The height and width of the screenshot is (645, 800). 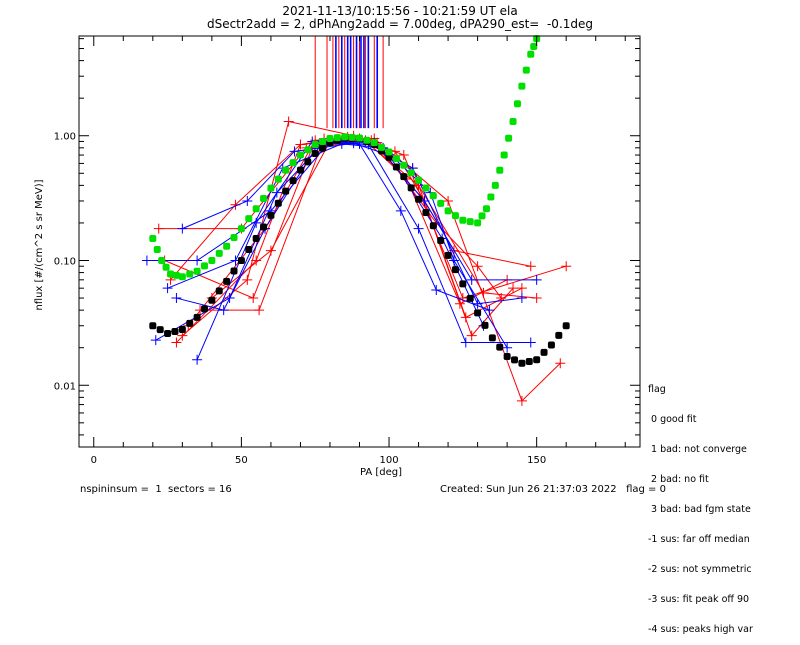 I want to click on legend-item: 0 good fit, so click(x=672, y=419).